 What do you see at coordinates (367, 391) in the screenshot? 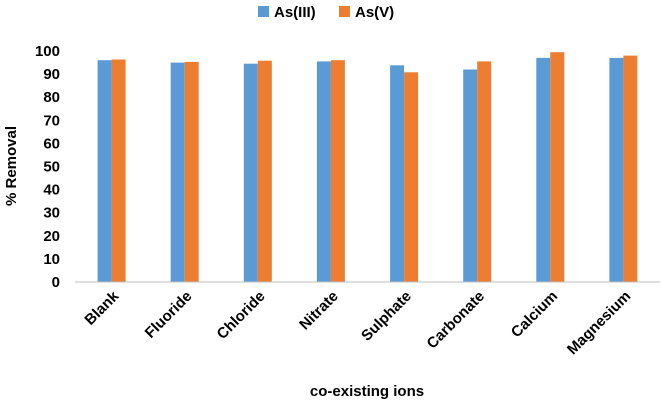
I see `x-axis-title: co-existing ions` at bounding box center [367, 391].